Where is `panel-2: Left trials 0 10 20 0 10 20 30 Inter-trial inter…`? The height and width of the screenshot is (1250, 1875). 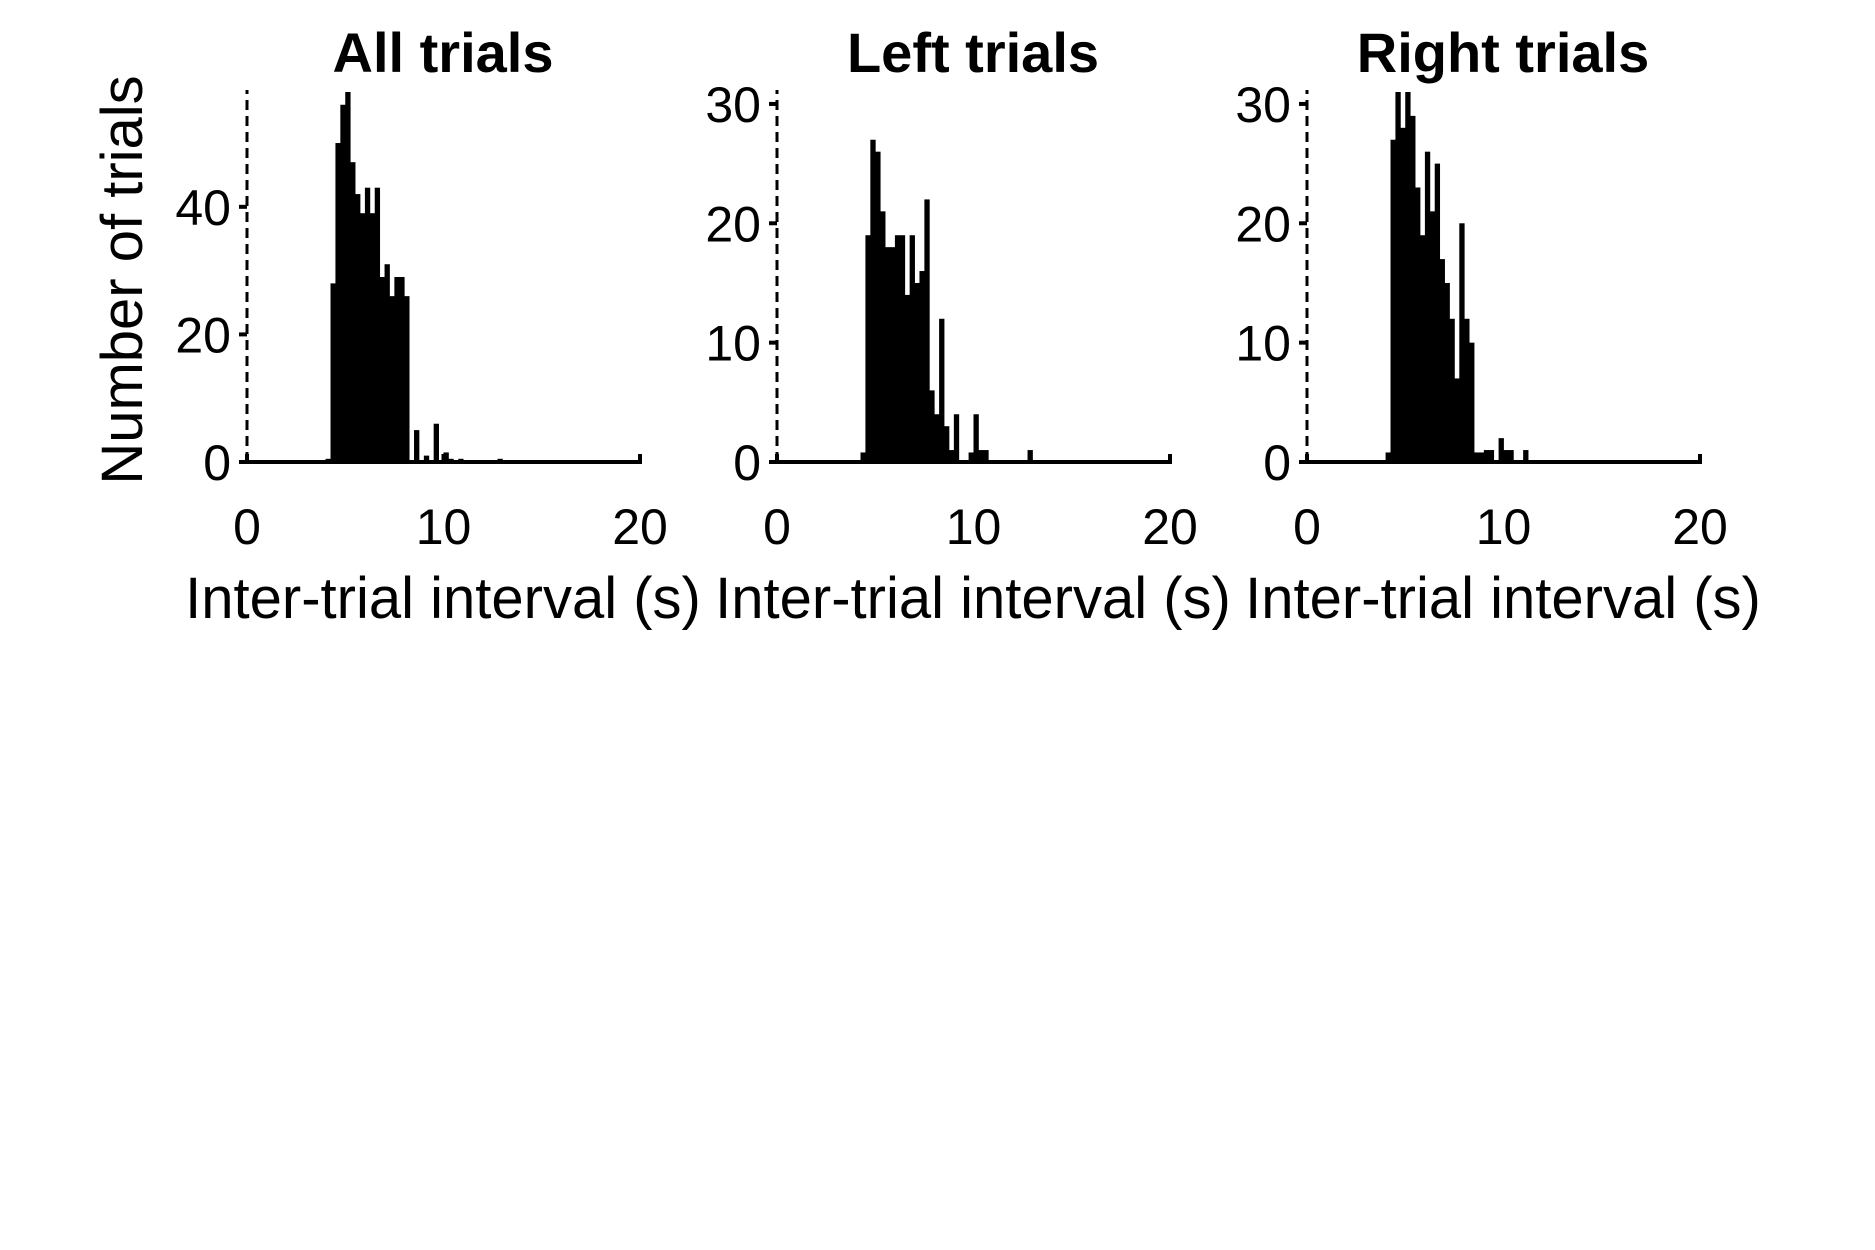 panel-2: Left trials 0 10 20 0 10 20 30 Inter-trial inter… is located at coordinates (967, 326).